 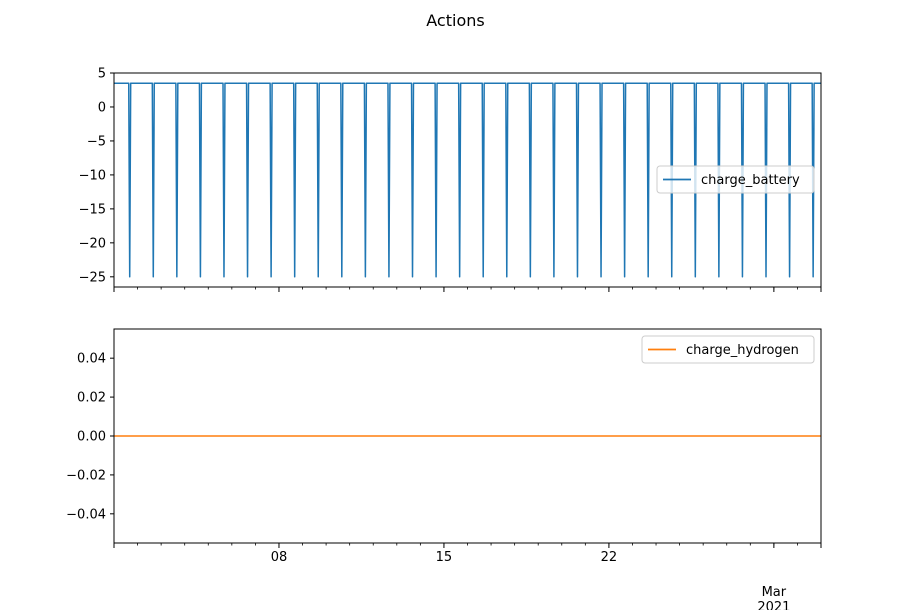 What do you see at coordinates (91, 359) in the screenshot?
I see `y-tick-label: 0.04` at bounding box center [91, 359].